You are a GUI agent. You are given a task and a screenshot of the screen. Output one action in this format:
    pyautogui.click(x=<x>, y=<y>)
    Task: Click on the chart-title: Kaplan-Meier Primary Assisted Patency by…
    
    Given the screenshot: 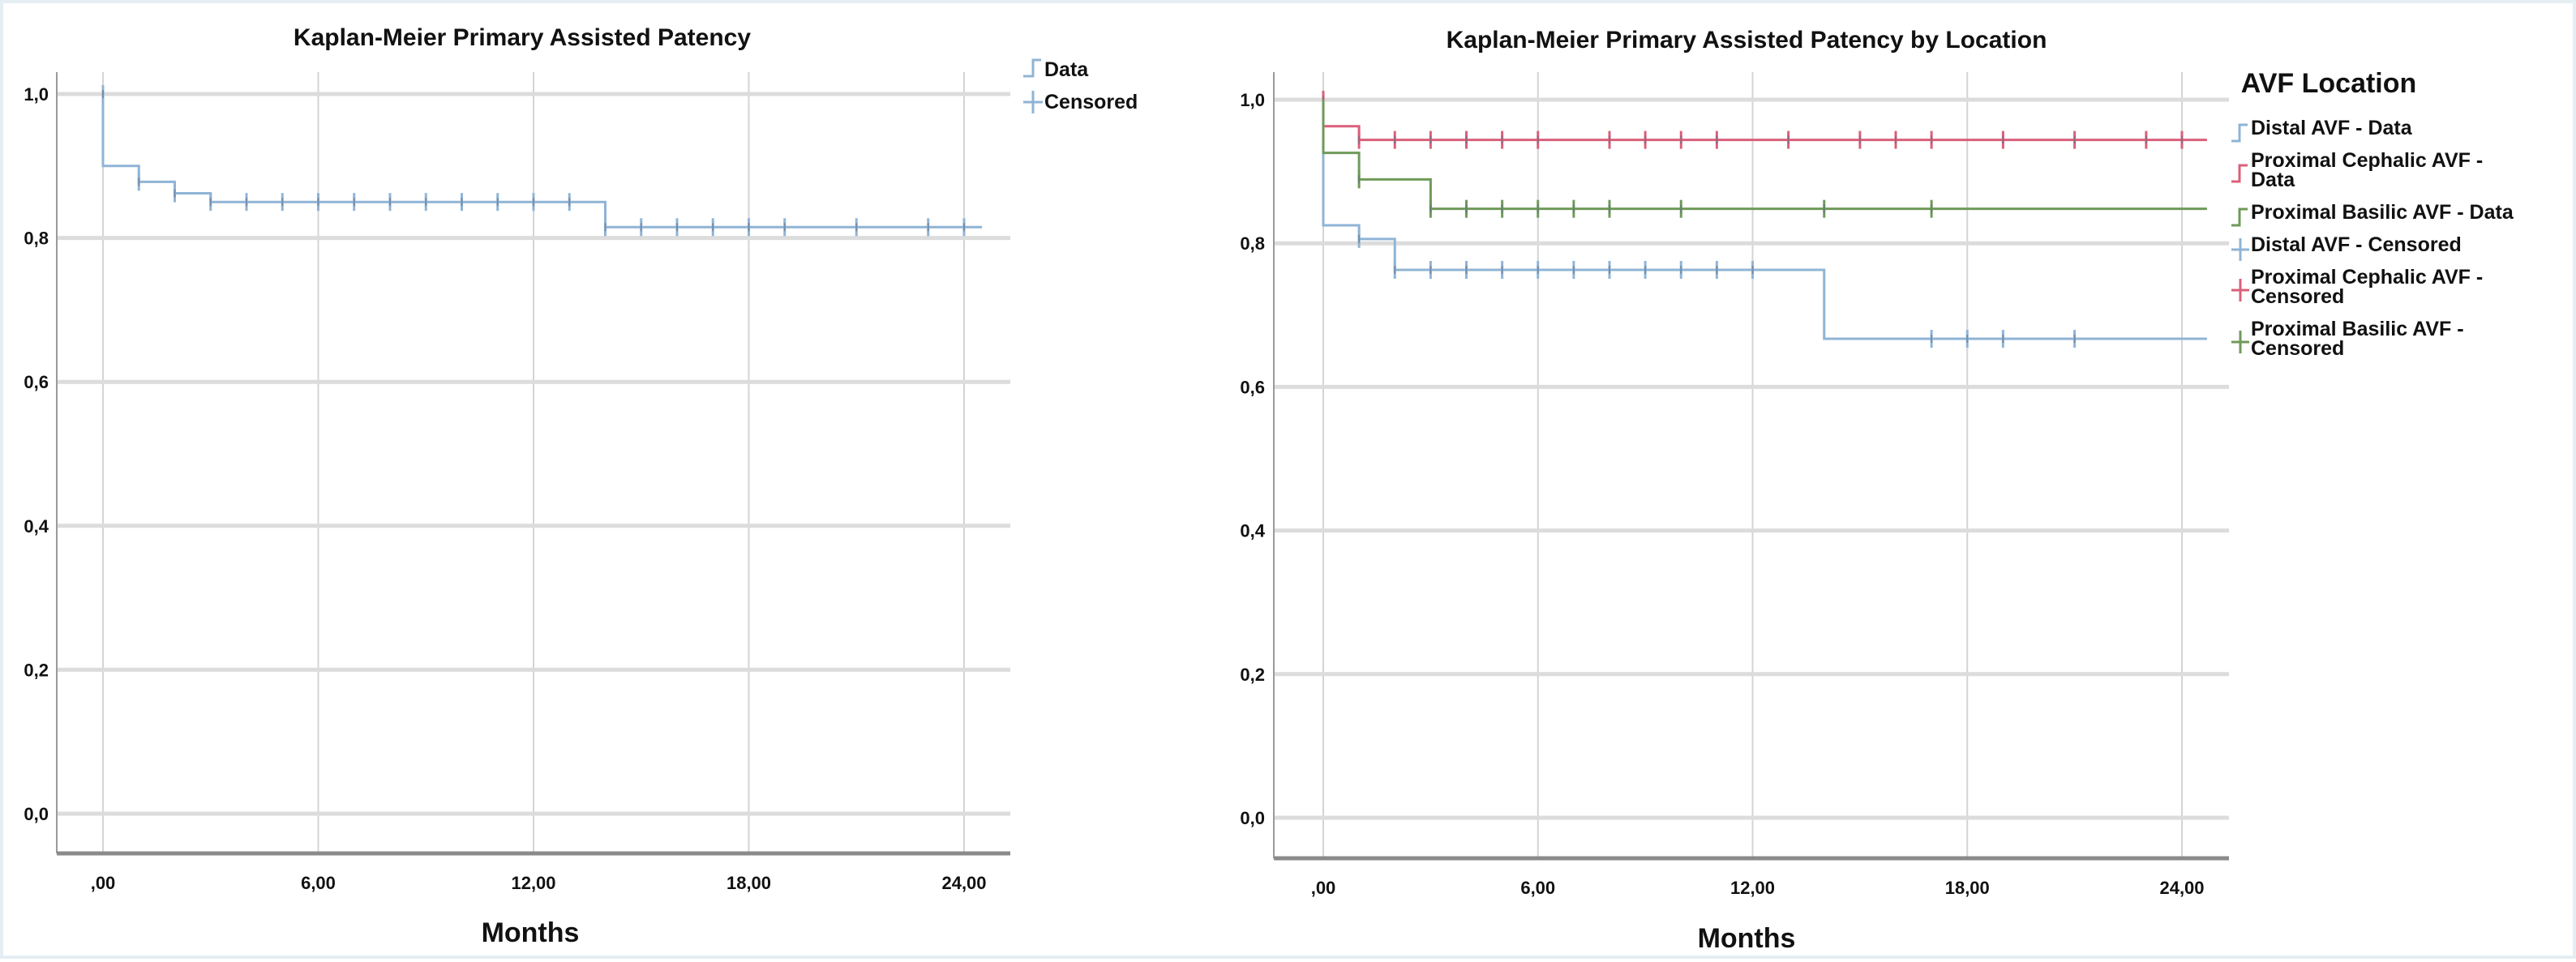 What is the action you would take?
    pyautogui.click(x=1747, y=40)
    